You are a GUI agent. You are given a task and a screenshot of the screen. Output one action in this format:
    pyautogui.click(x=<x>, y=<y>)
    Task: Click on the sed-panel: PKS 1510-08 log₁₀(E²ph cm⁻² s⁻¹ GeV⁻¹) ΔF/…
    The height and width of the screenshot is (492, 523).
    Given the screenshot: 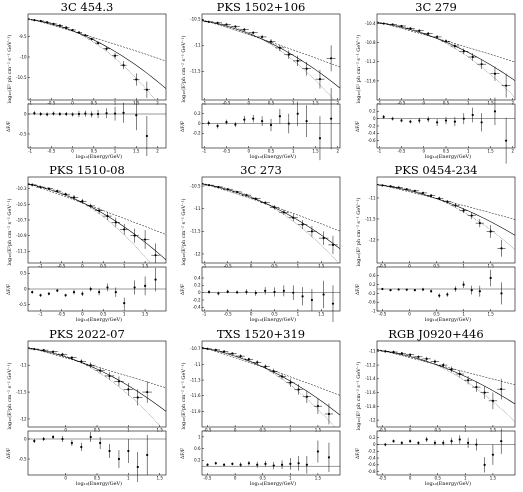 What is the action you would take?
    pyautogui.click(x=87, y=245)
    